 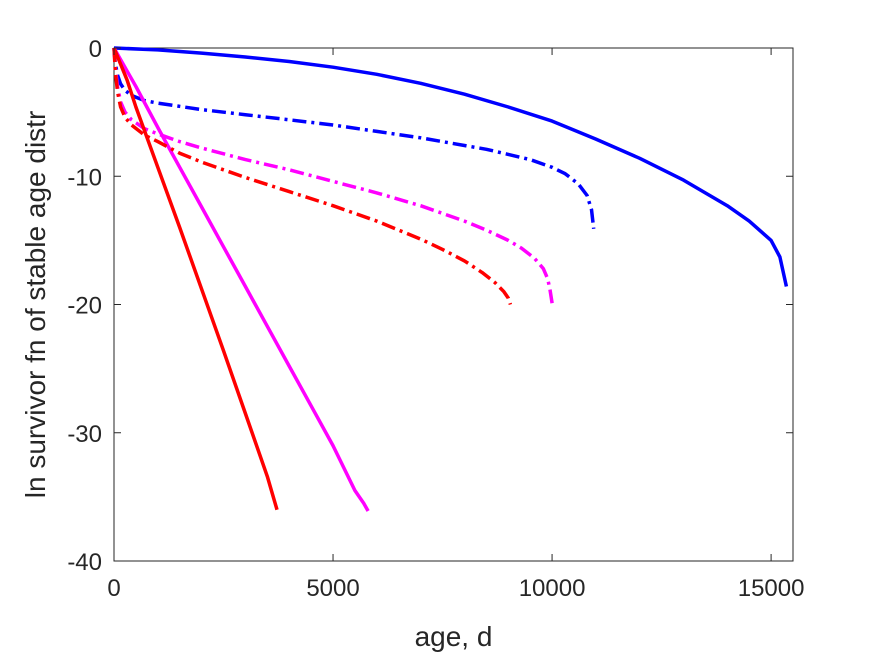 I want to click on y-tick-label: -10, so click(x=84, y=177).